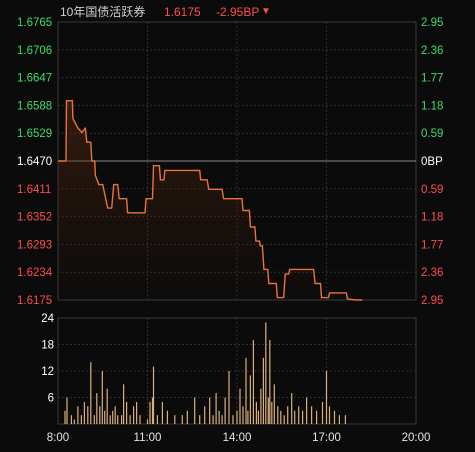 The height and width of the screenshot is (452, 475). I want to click on right-tick-label: 1.18, so click(432, 218).